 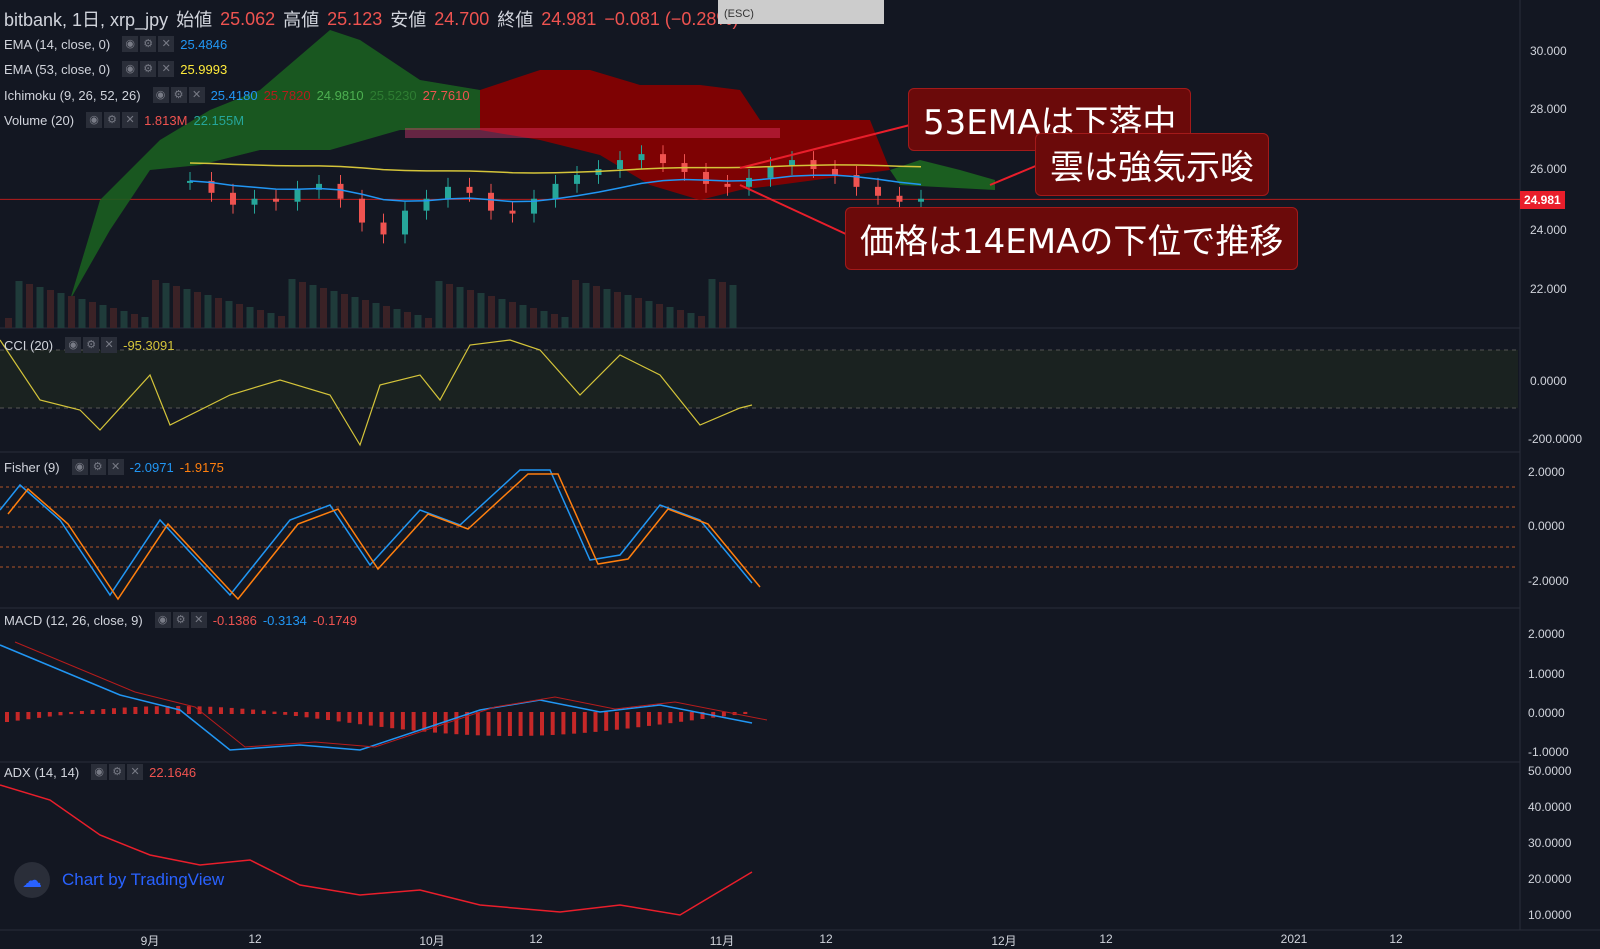 I want to click on fisher-header: Fisher (9) ◉ ⚙ ✕ -2.0971 -1.9175, so click(x=114, y=467).